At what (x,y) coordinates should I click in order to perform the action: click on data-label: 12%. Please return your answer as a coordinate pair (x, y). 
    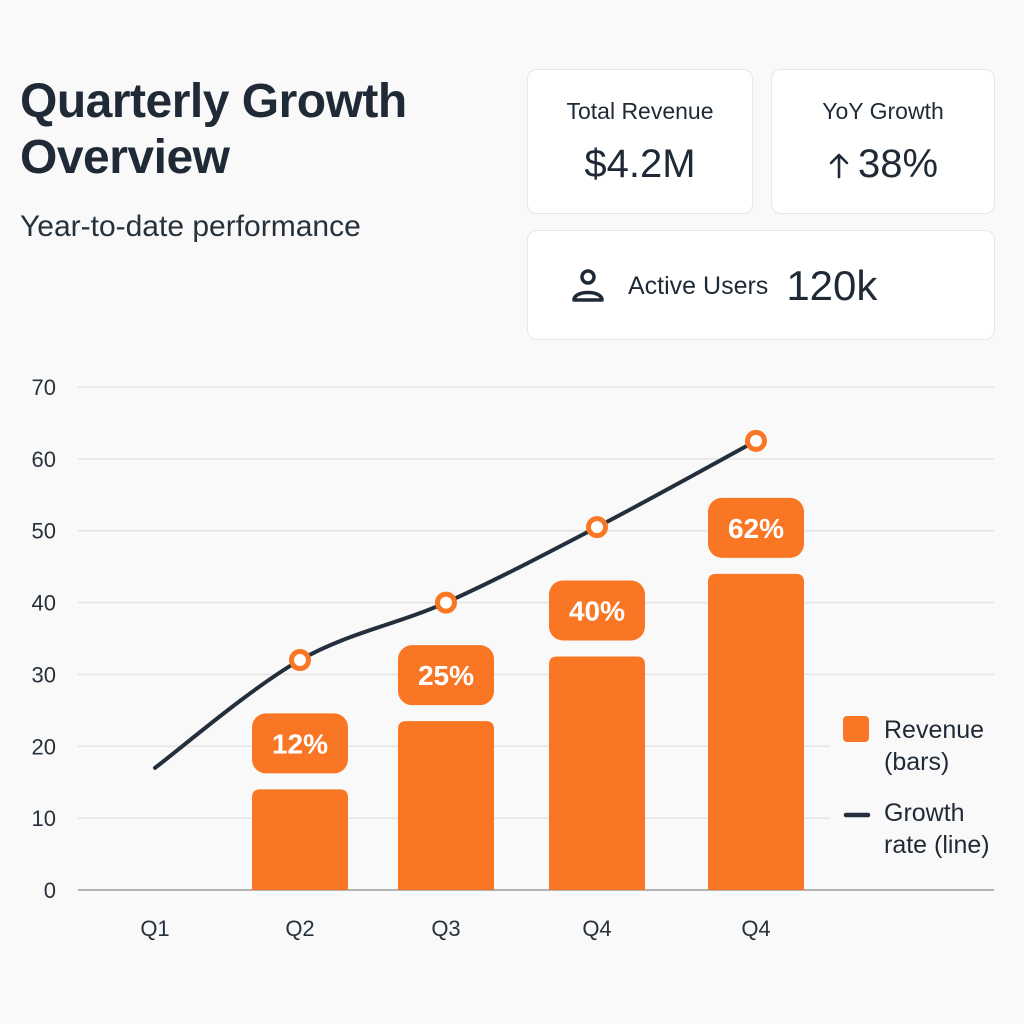
    Looking at the image, I should click on (300, 743).